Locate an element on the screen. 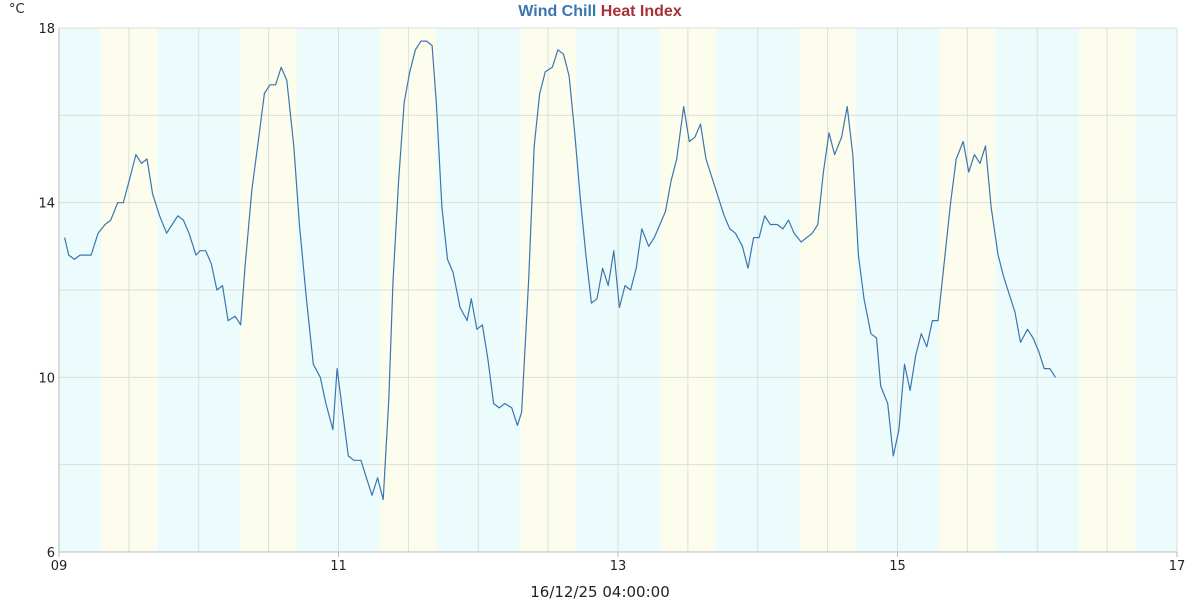  chart-title: Wind Chill Heat Index is located at coordinates (600, 12).